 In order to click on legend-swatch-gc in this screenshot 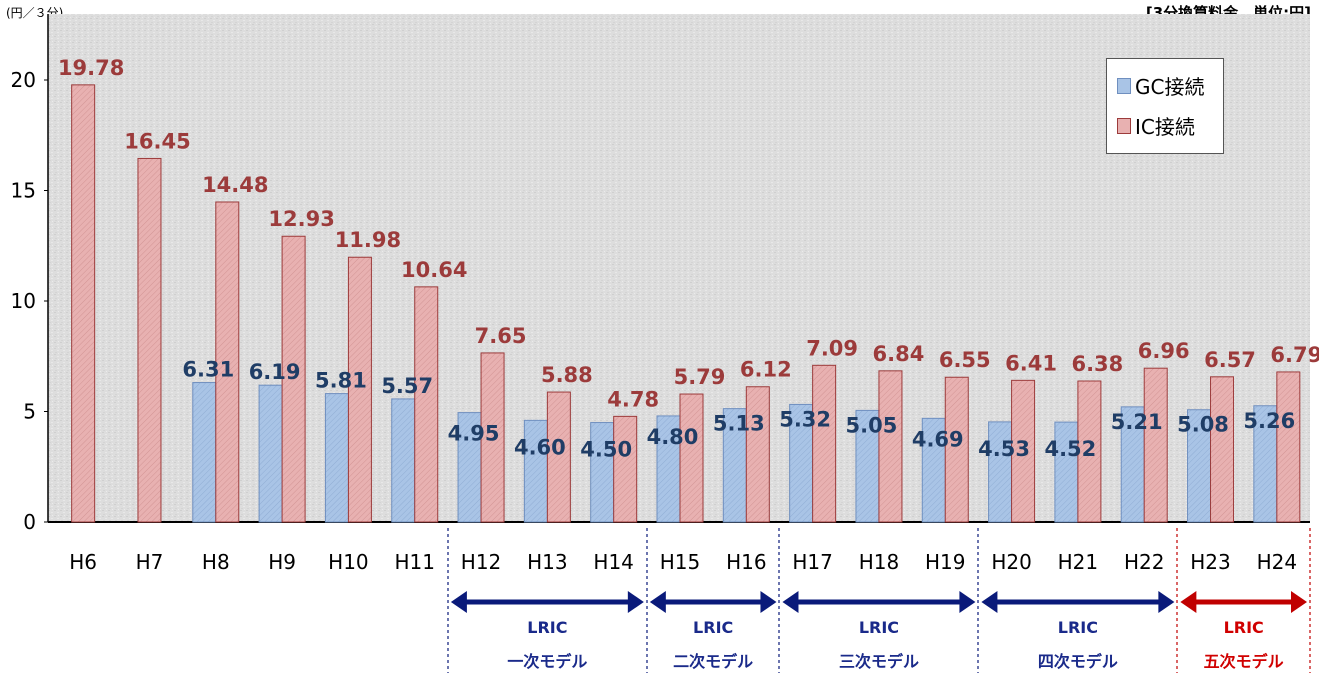, I will do `click(1124, 85)`.